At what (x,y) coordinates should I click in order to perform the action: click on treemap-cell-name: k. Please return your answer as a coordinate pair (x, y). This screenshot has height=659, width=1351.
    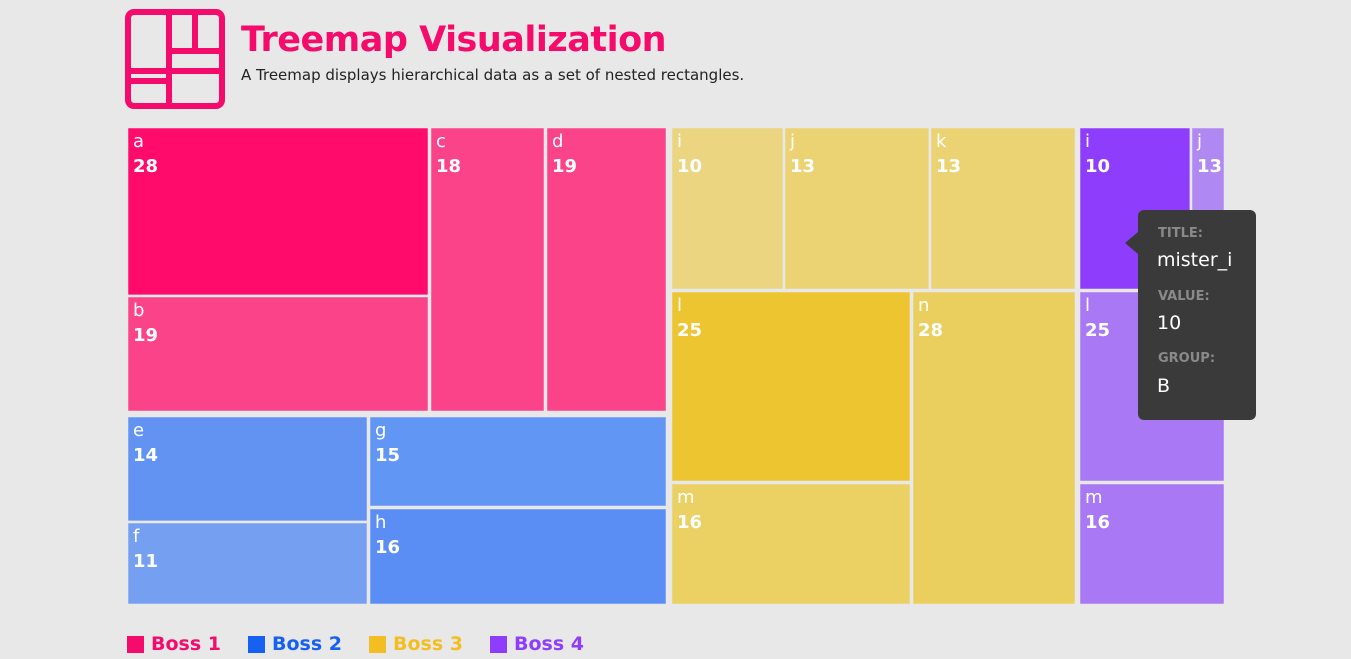
    Looking at the image, I should click on (941, 141).